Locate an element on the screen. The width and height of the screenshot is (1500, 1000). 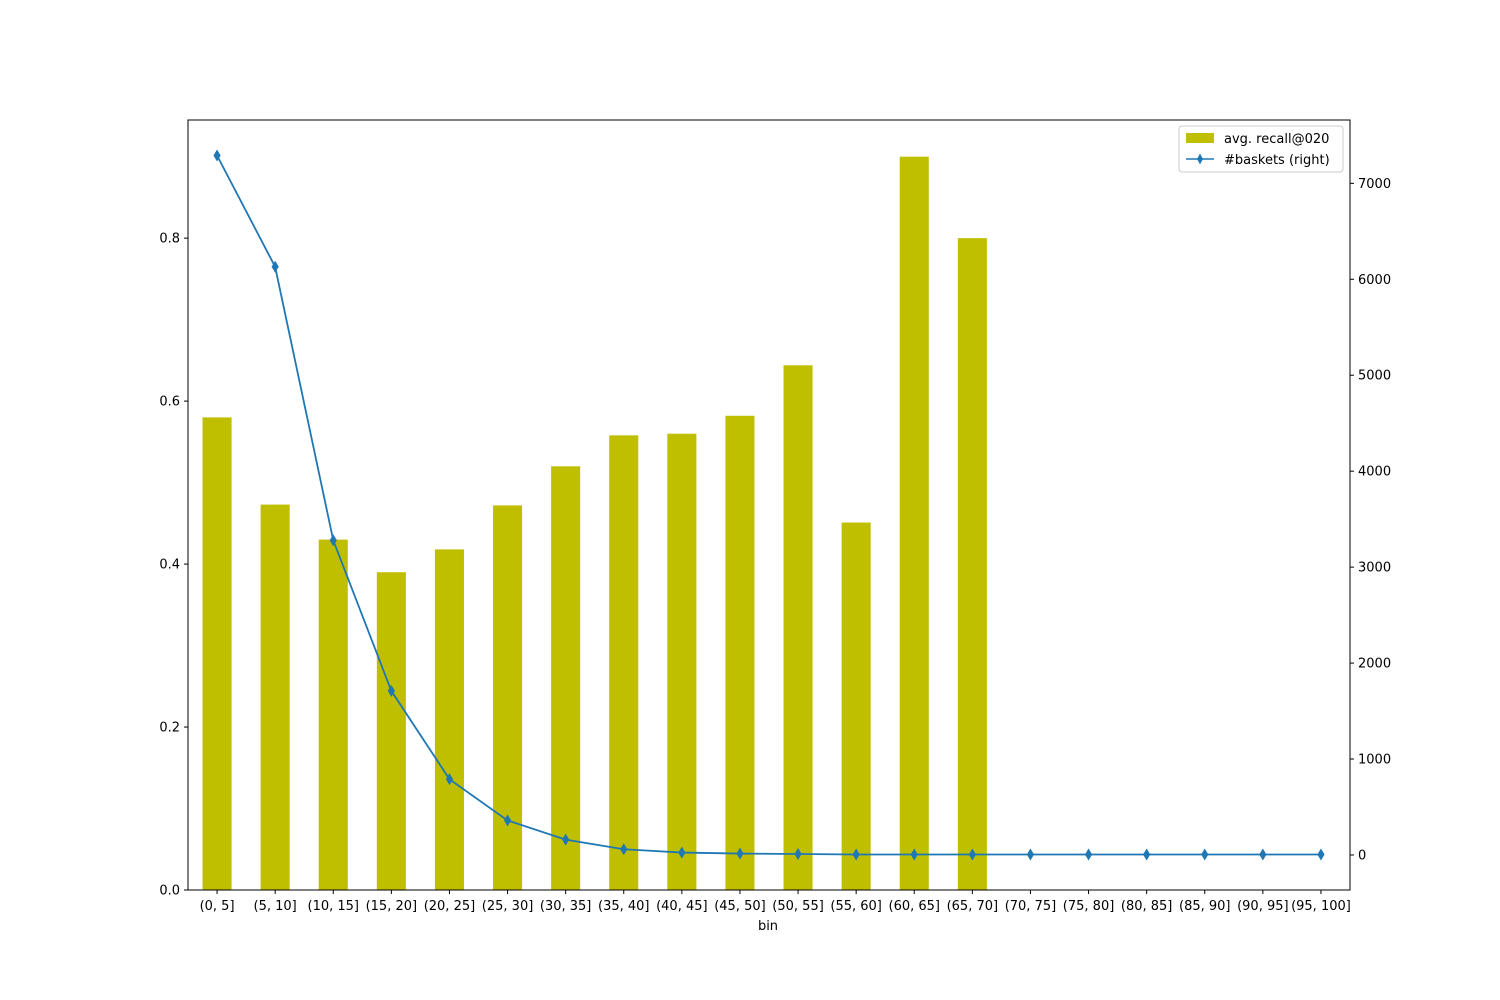
legend-marker-diamond is located at coordinates (1200, 159).